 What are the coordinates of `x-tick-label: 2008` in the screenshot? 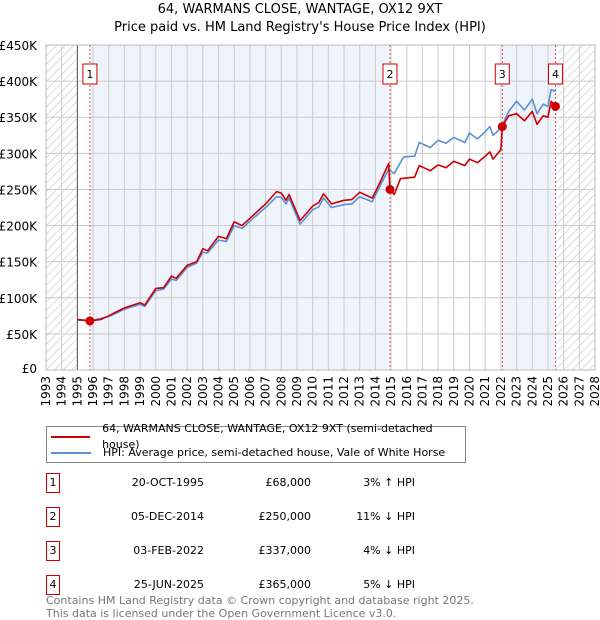 It's located at (281, 391).